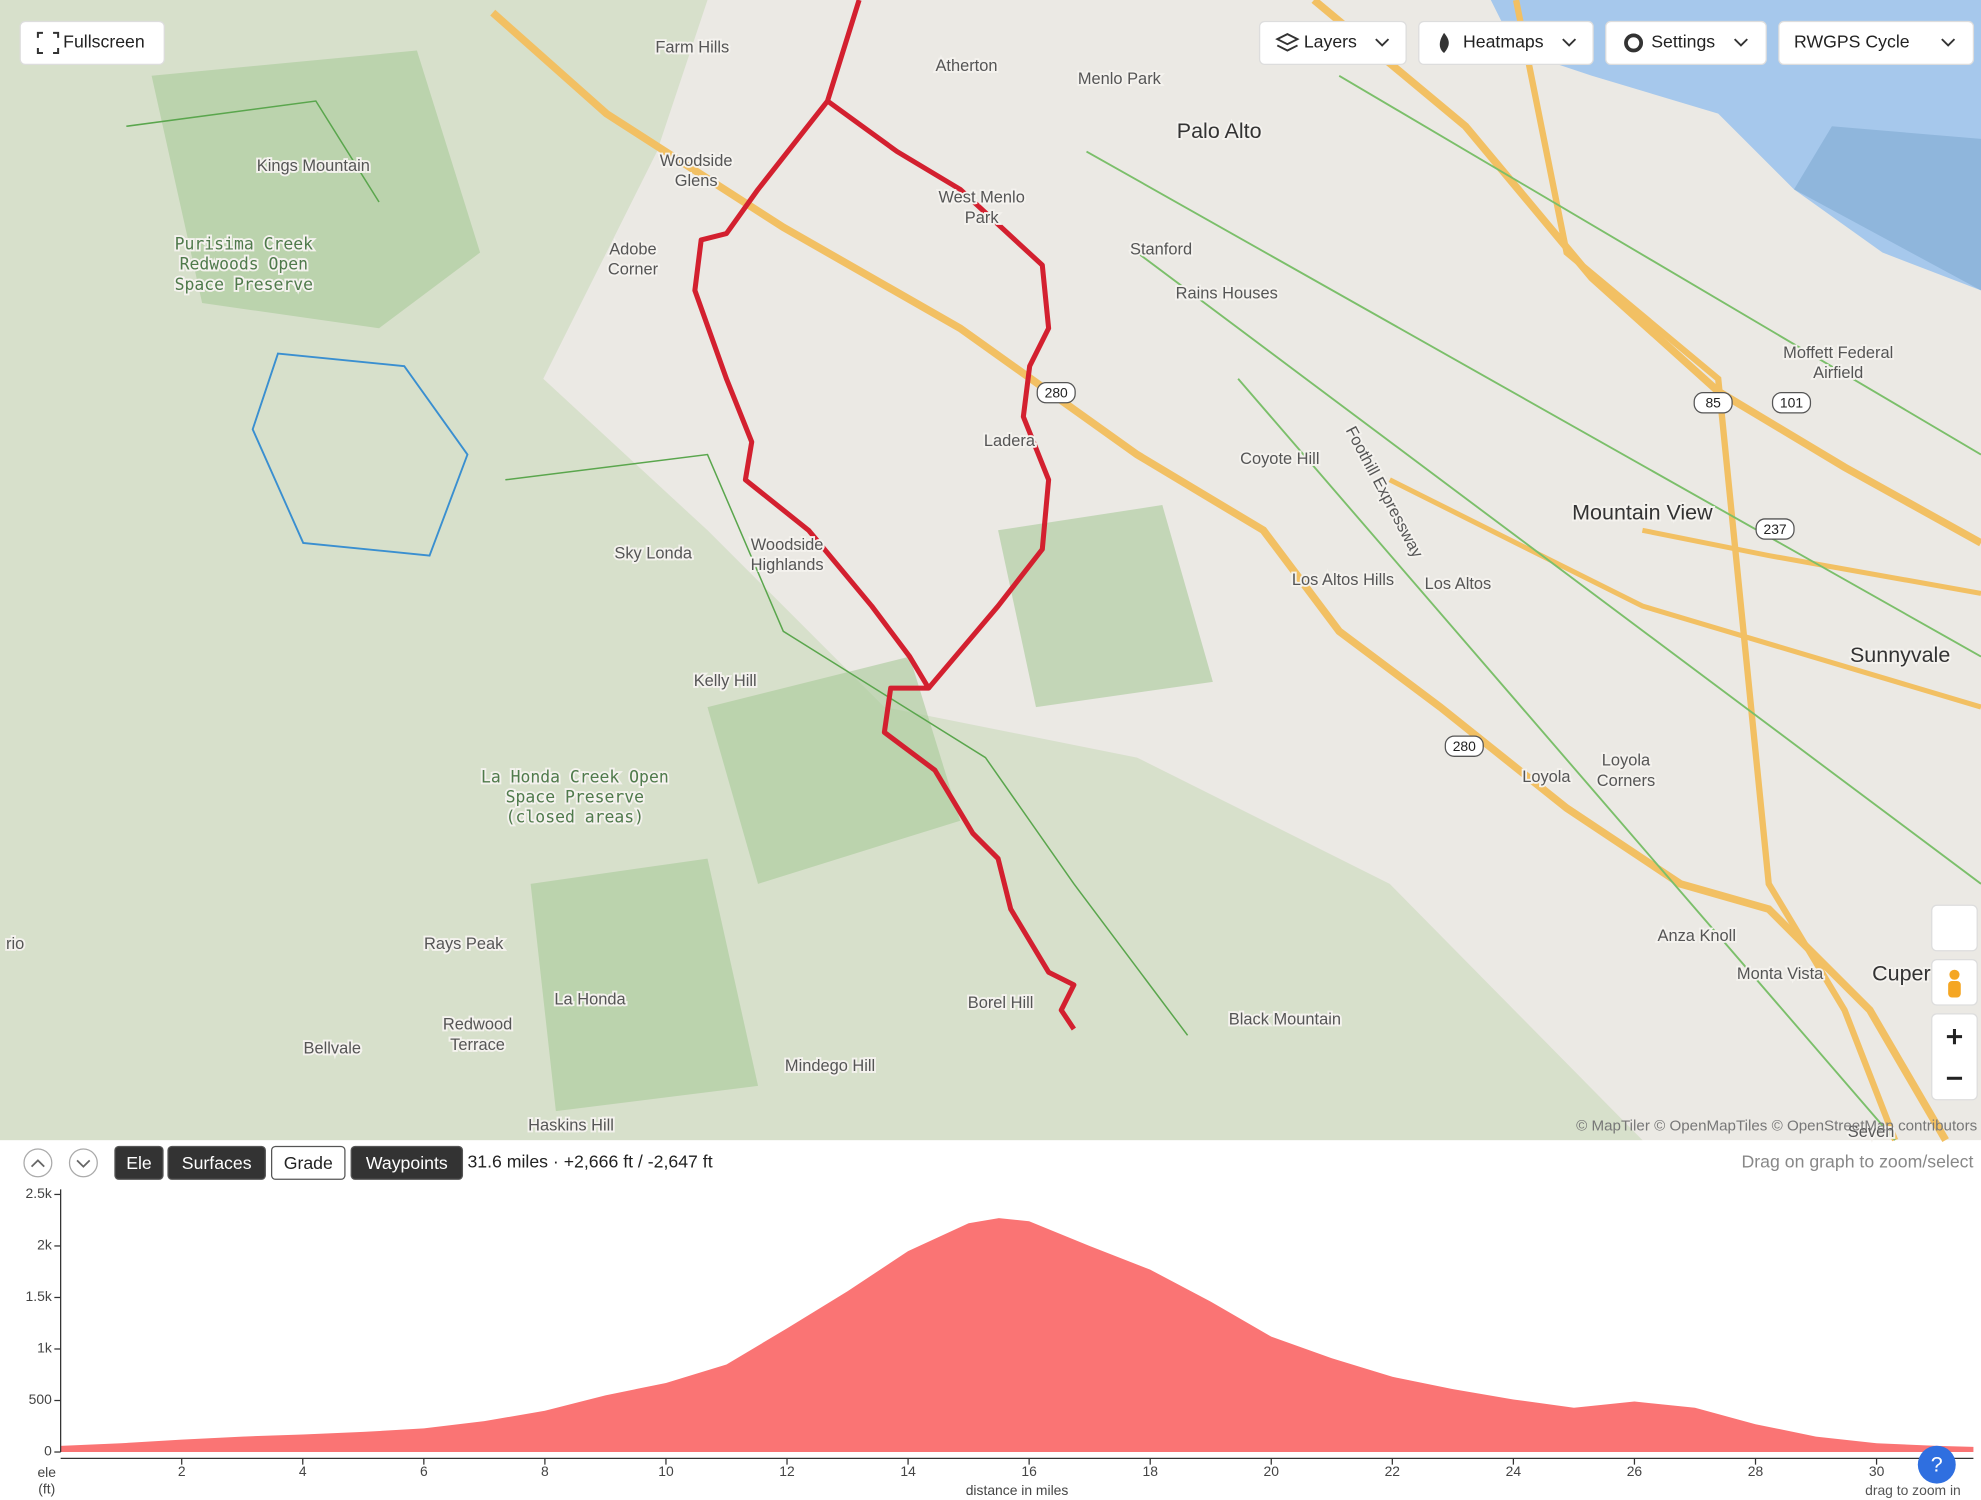 The image size is (1981, 1500). What do you see at coordinates (303, 1471) in the screenshot?
I see `x-tick-label: 4` at bounding box center [303, 1471].